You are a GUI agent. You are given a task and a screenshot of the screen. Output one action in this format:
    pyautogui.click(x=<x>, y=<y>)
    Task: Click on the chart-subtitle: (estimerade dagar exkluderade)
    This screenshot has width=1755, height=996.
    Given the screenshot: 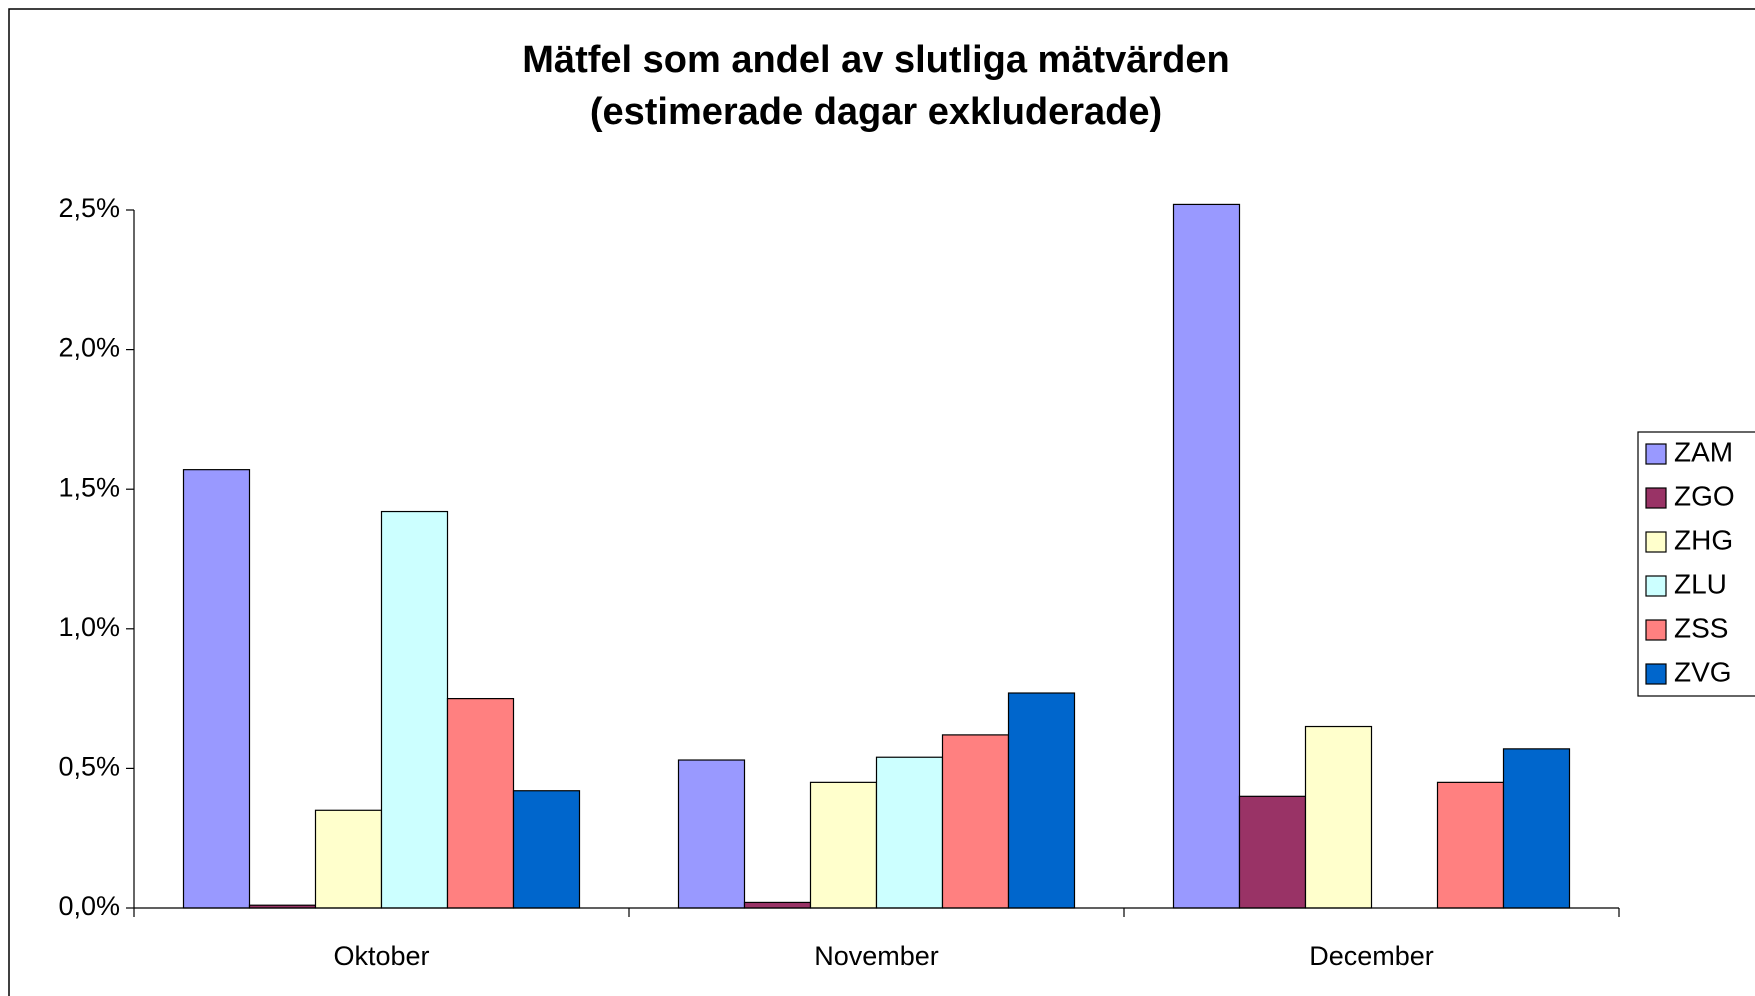 What is the action you would take?
    pyautogui.click(x=876, y=112)
    